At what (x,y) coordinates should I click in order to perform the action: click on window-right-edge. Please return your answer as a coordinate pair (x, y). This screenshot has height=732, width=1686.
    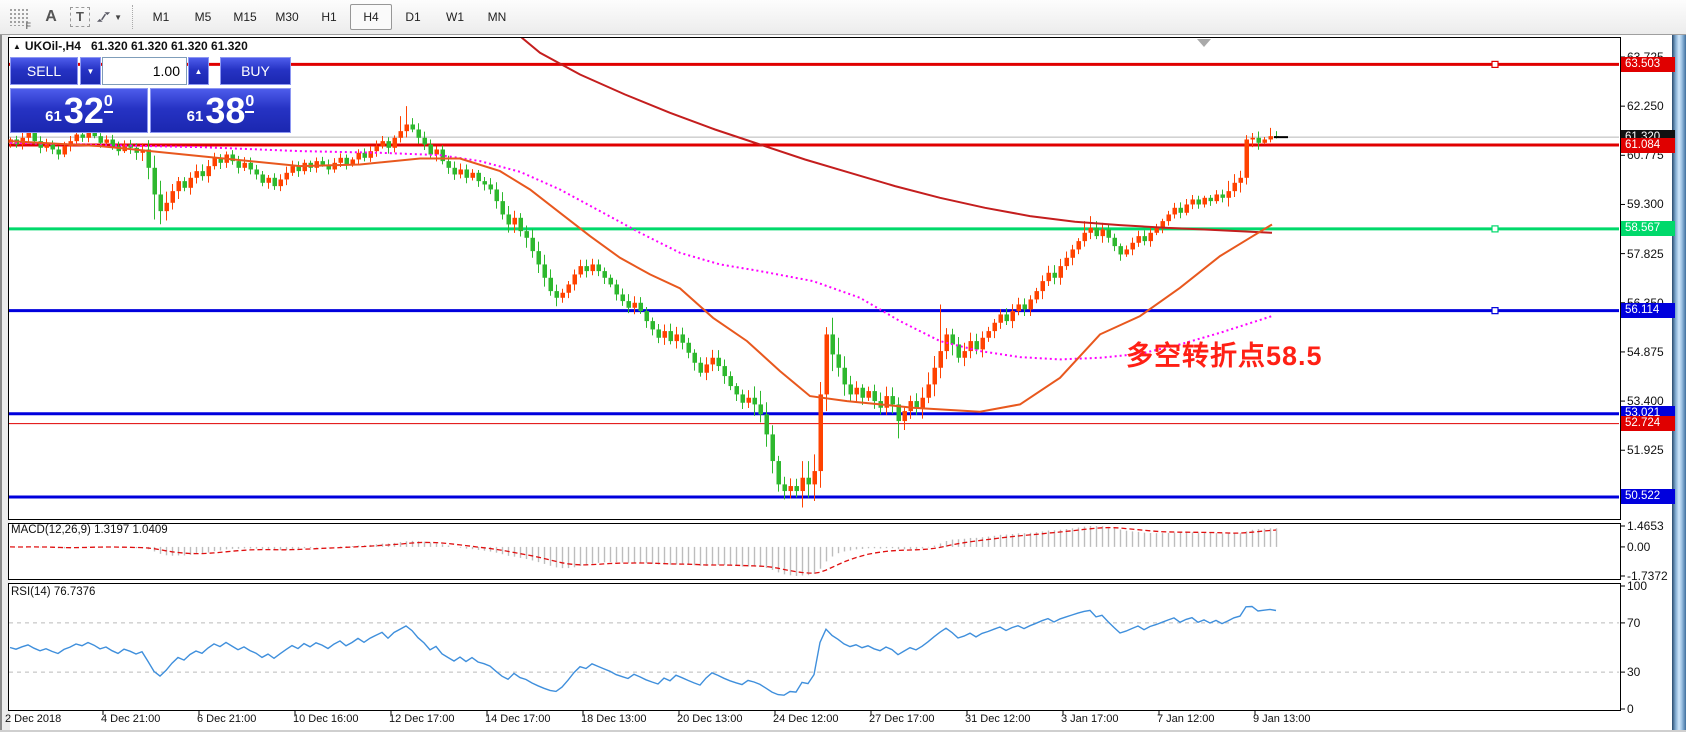
    Looking at the image, I should click on (1679, 383).